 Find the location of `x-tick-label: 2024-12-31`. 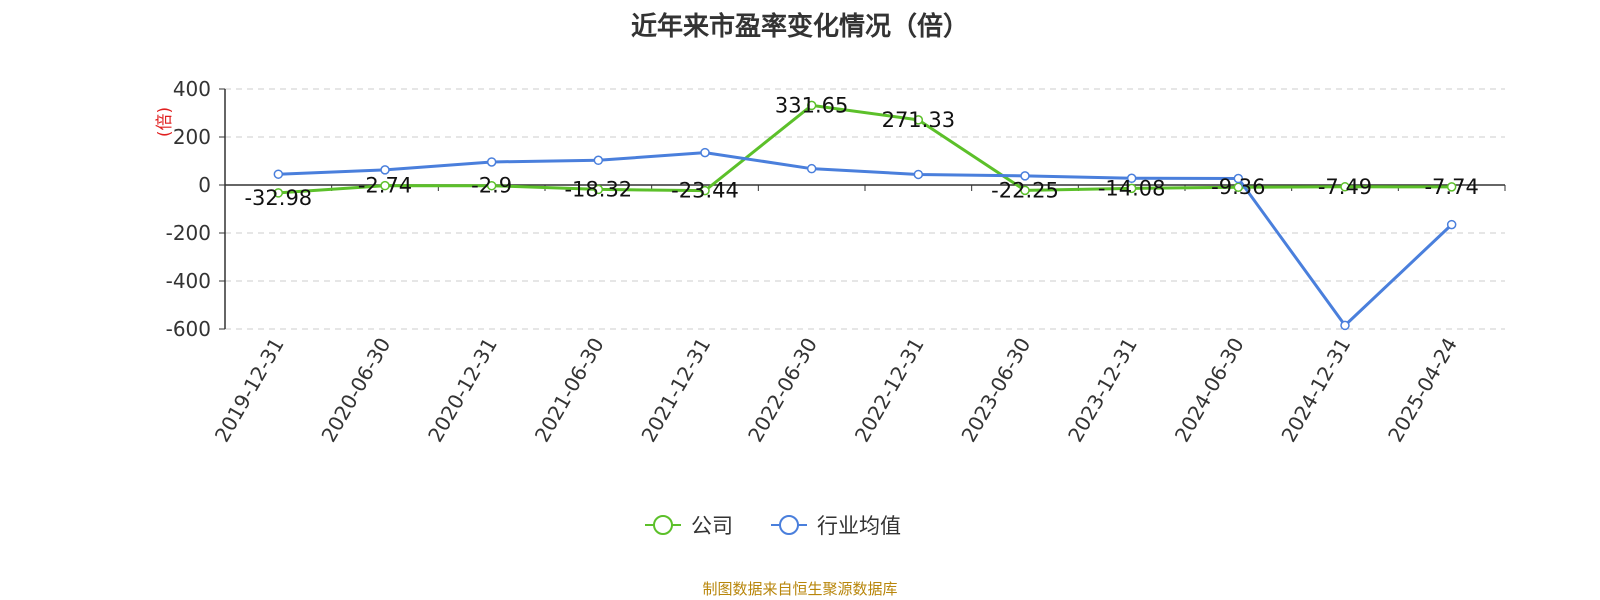

x-tick-label: 2024-12-31 is located at coordinates (1315, 390).